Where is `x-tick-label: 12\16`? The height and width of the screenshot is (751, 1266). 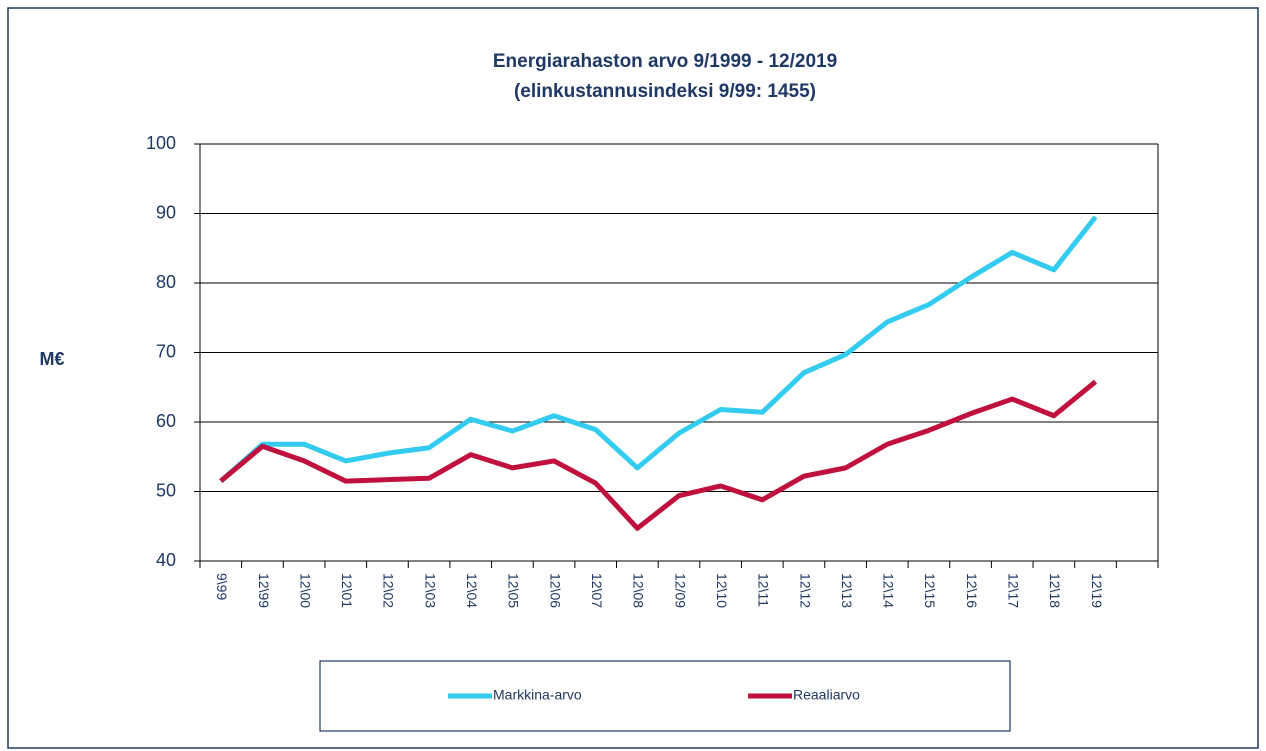
x-tick-label: 12\16 is located at coordinates (972, 590).